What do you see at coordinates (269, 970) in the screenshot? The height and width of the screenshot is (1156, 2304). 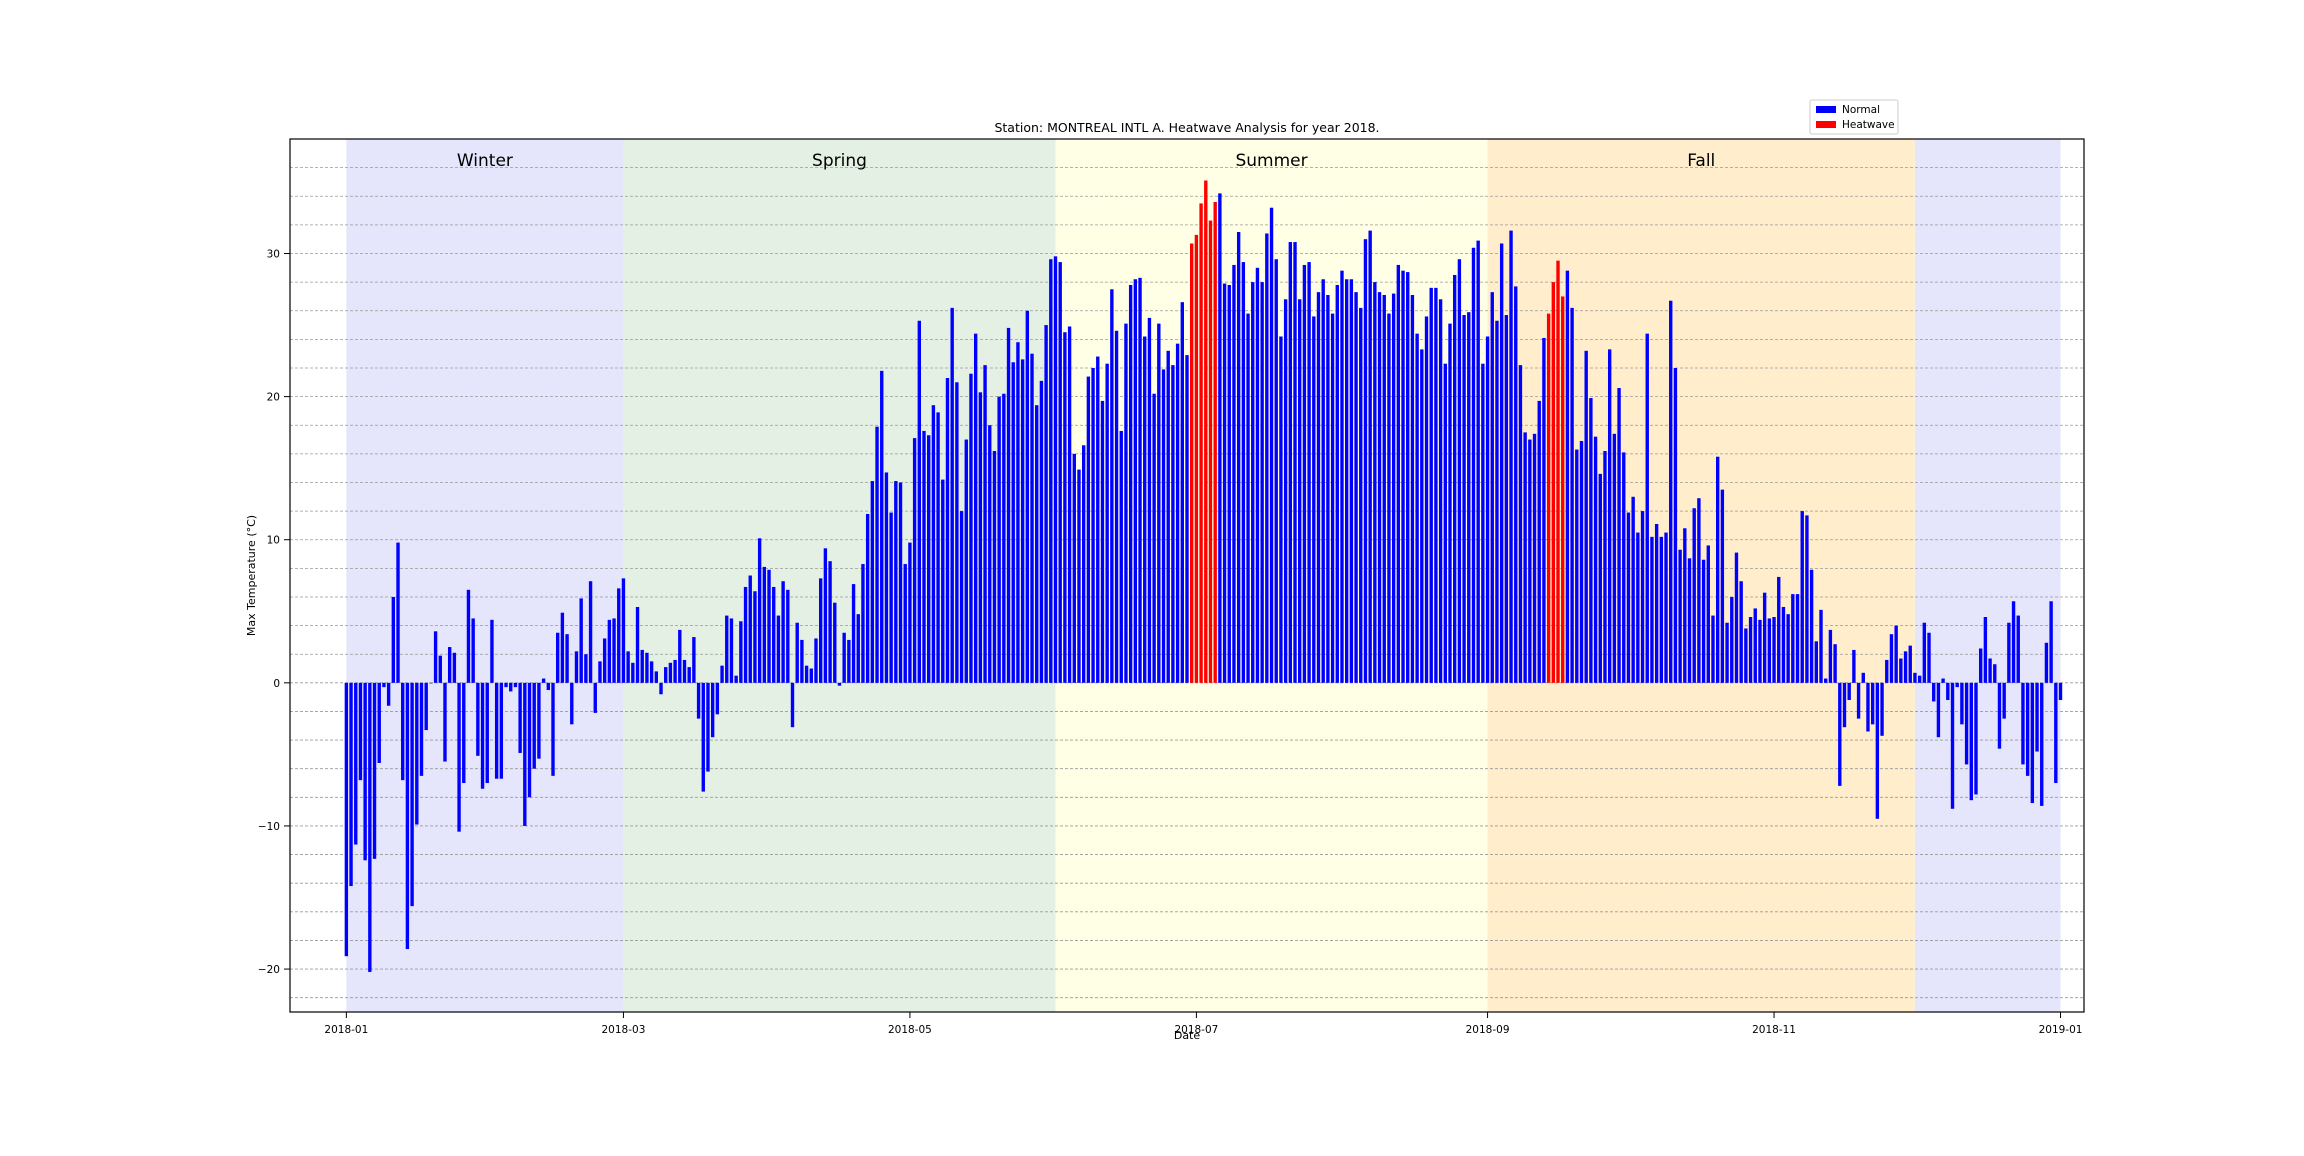 I see `y-tick-label: −20` at bounding box center [269, 970].